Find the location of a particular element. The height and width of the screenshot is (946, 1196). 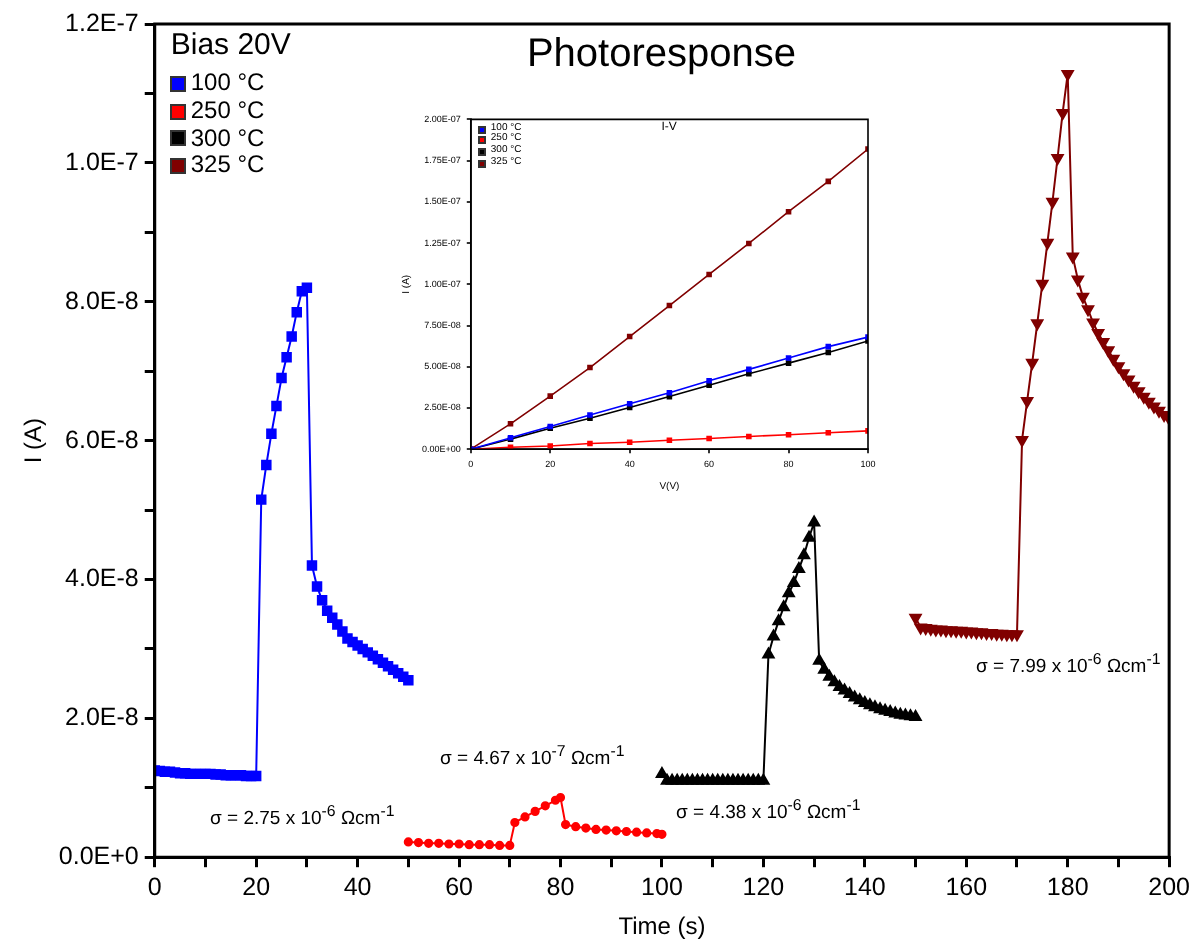

annotation: σ = 4.67 x 10$^{-7}$ Ωcm$^{-1}$ is located at coordinates (532, 757).